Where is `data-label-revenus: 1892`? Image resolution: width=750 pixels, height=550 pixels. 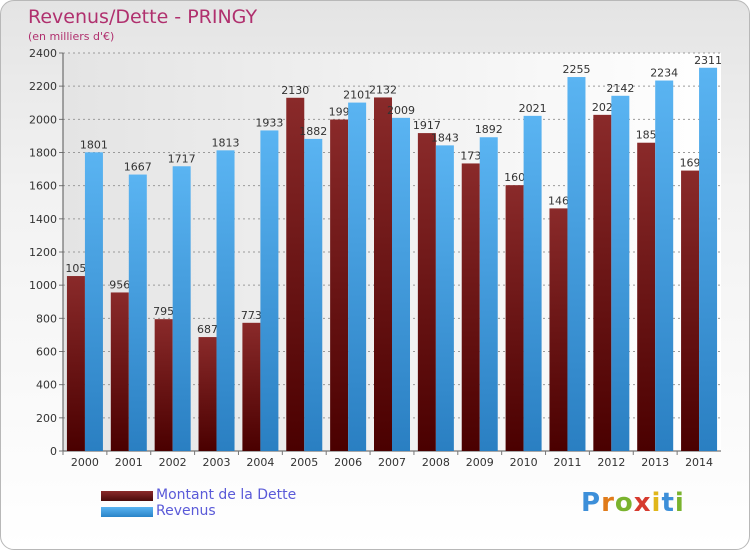 data-label-revenus: 1892 is located at coordinates (489, 129).